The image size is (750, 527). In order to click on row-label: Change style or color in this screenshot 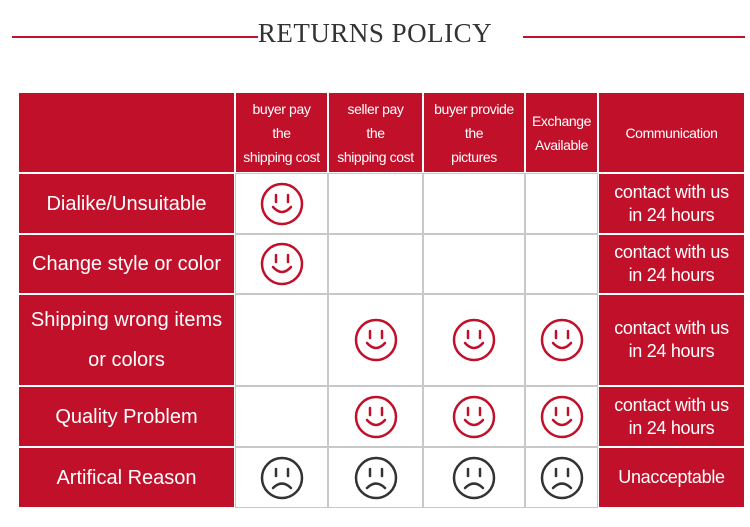, I will do `click(126, 264)`.